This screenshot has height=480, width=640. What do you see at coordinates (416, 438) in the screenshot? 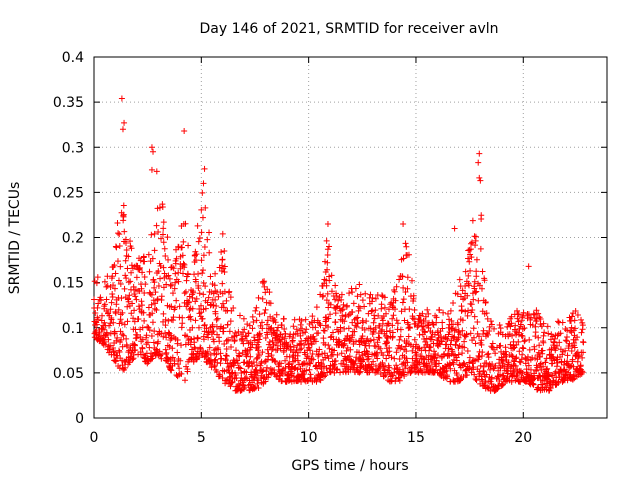
I see `x-tick-label: 15` at bounding box center [416, 438].